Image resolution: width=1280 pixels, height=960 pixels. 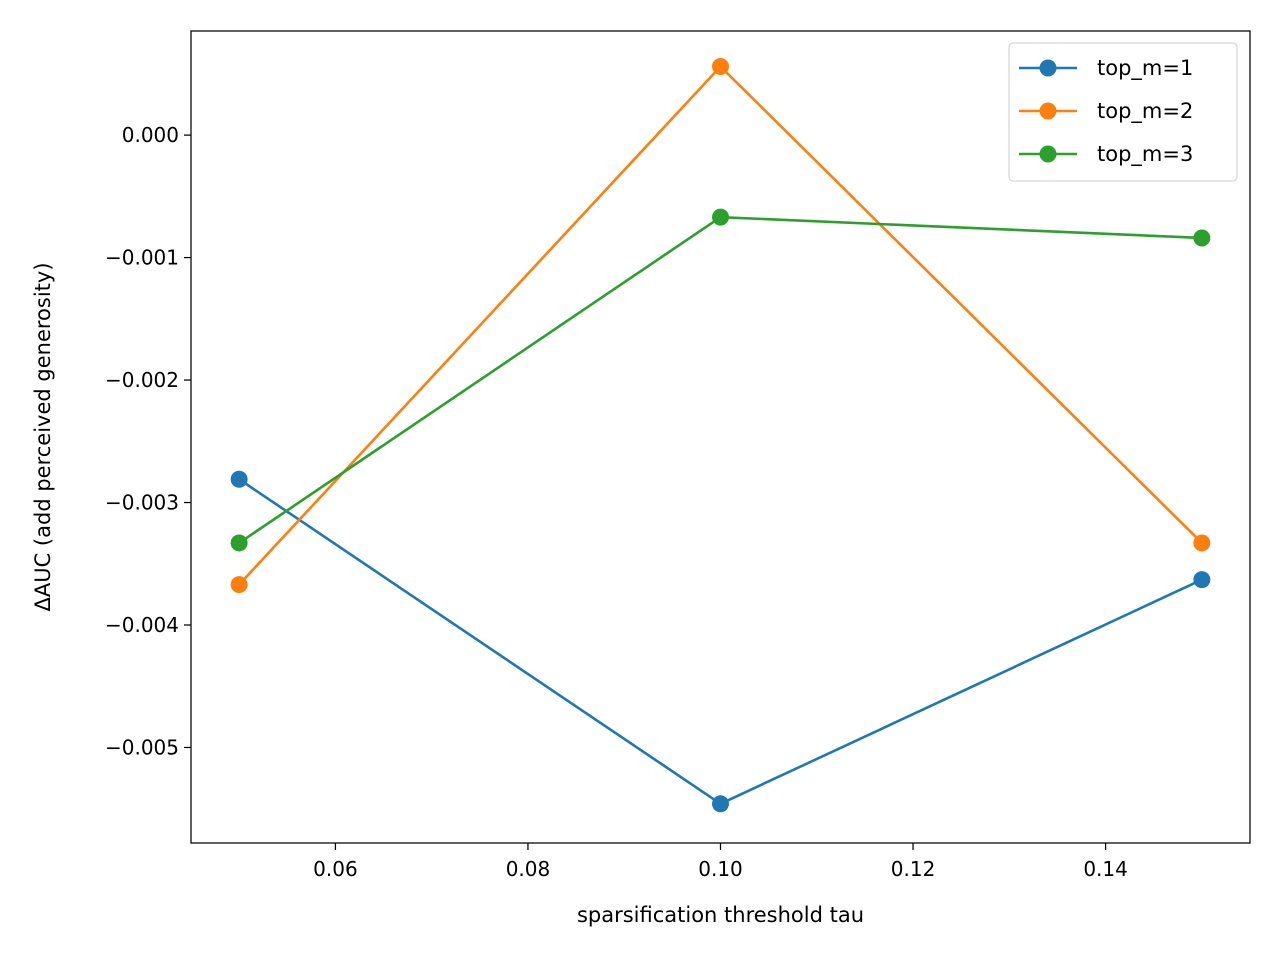 I want to click on y-tick-label: −0.001, so click(x=142, y=258).